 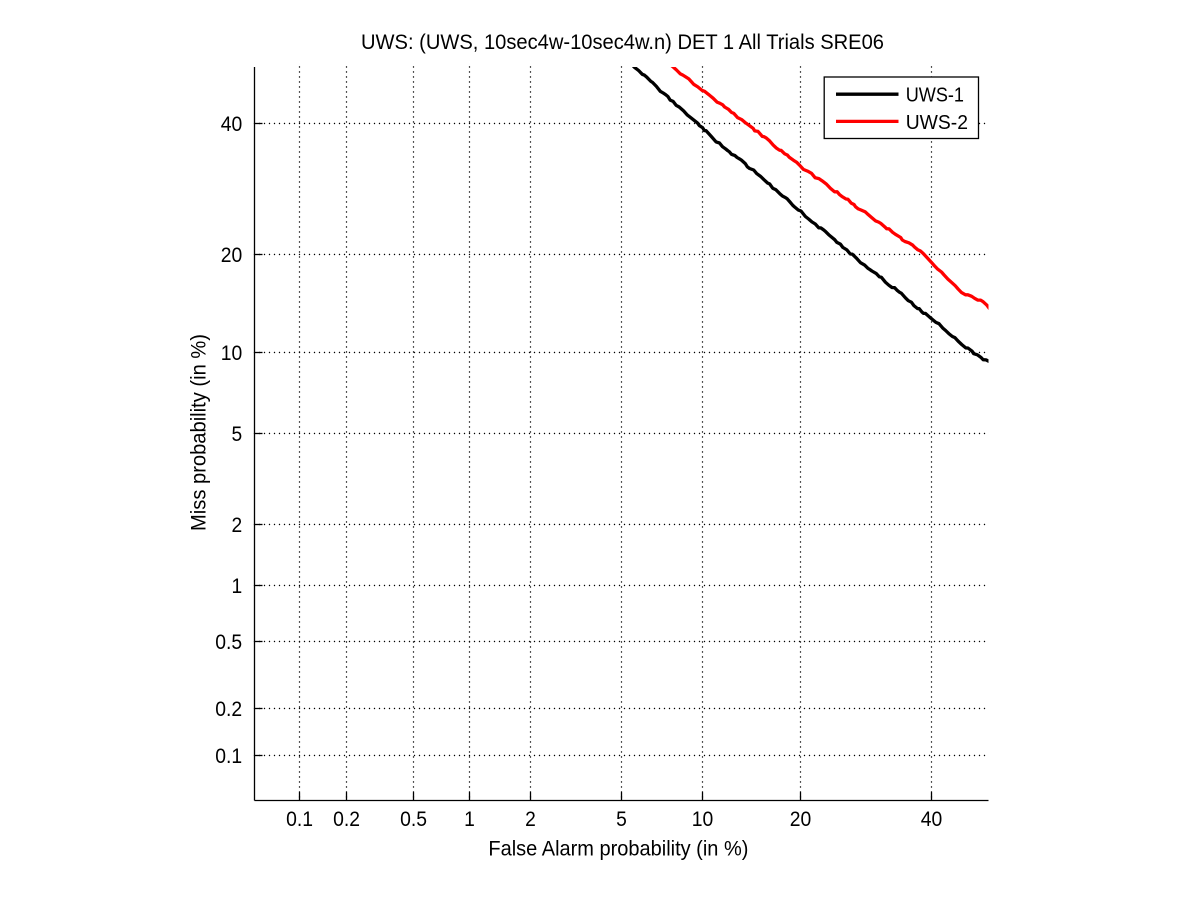 I want to click on svg-text: UWS-2, so click(x=937, y=122).